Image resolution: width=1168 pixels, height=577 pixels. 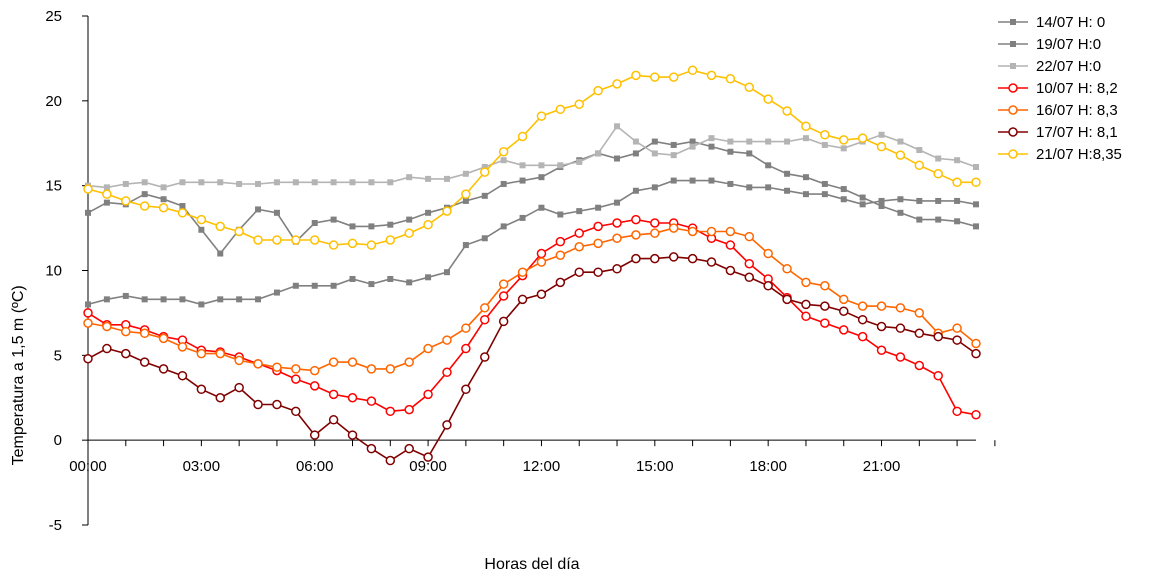 What do you see at coordinates (1049, 66) in the screenshot?
I see `legend-item: 22/07 H:0` at bounding box center [1049, 66].